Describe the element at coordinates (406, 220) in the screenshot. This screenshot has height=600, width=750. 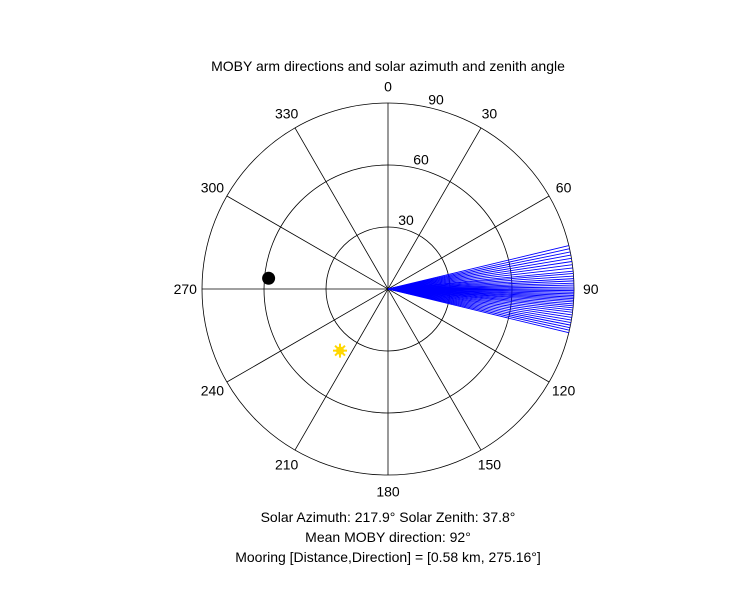
I see `r-tick-30: 30` at that location.